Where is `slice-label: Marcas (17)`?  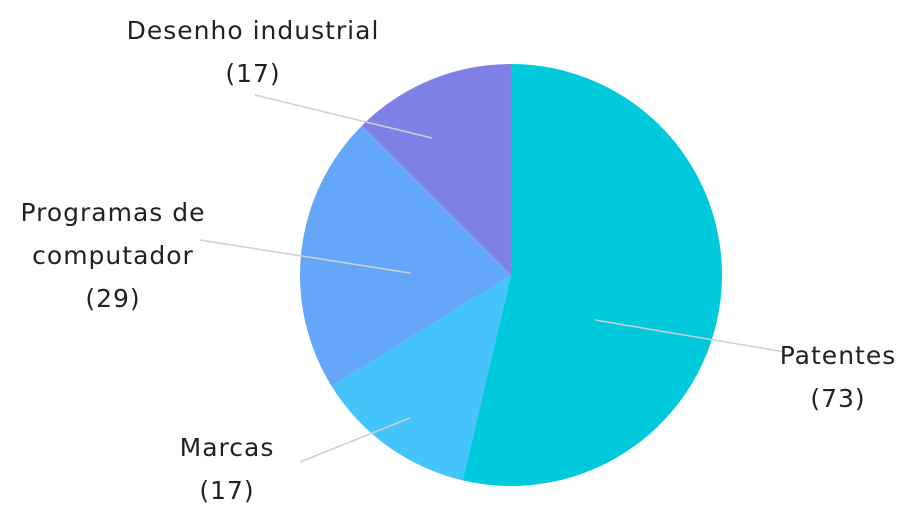
slice-label: Marcas (17) is located at coordinates (227, 469).